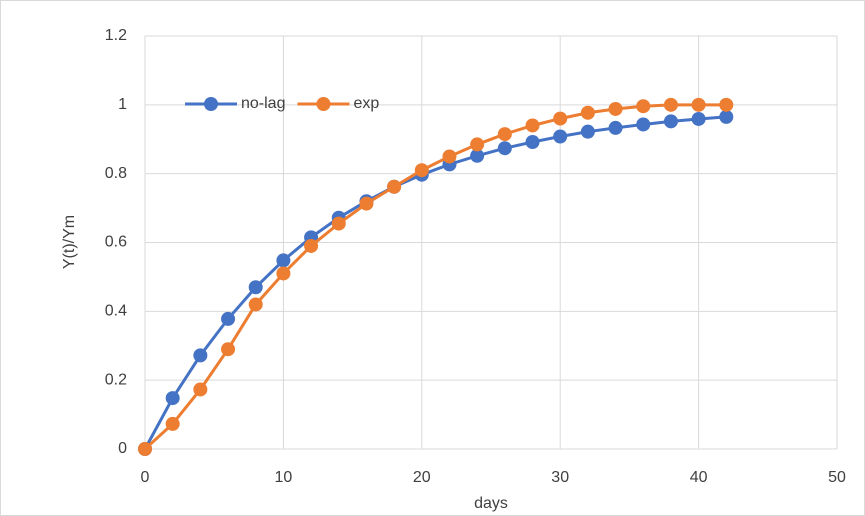  I want to click on y-tick-label: 0.2, so click(116, 379).